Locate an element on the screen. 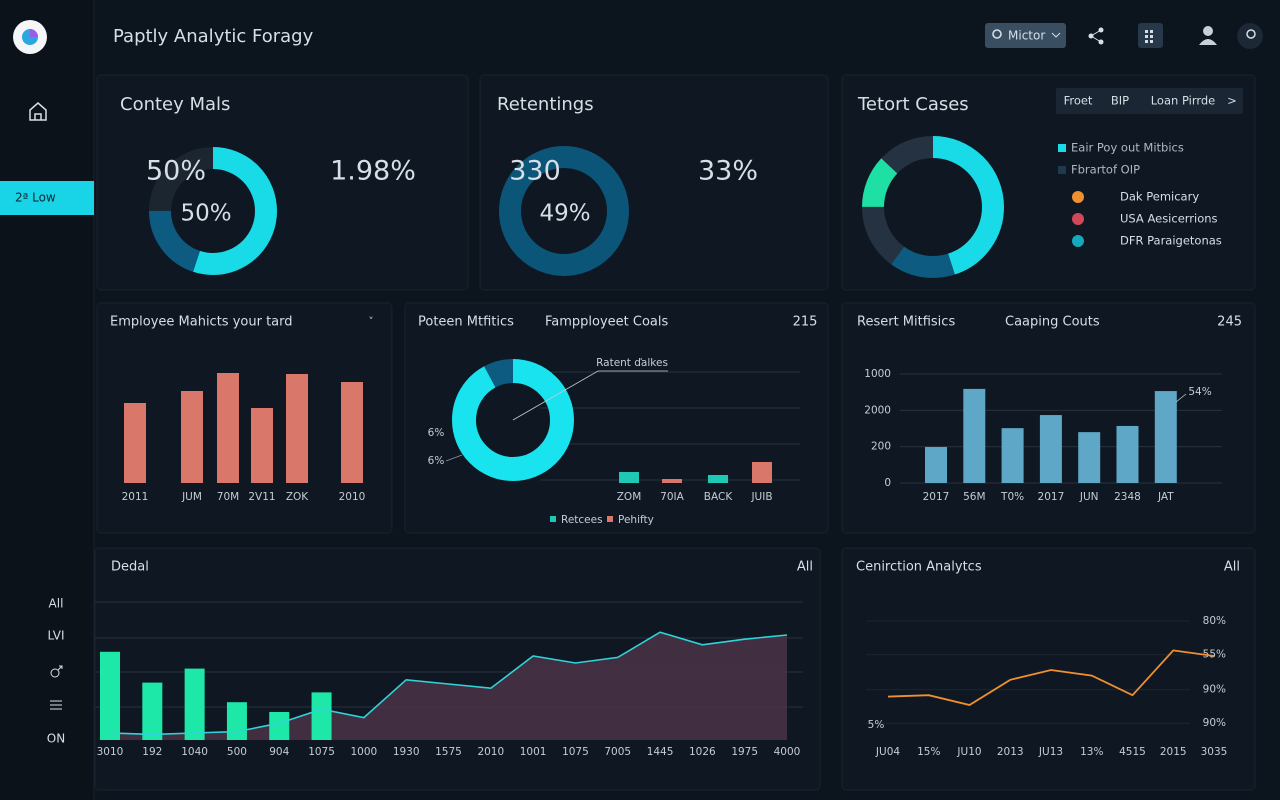 This screenshot has height=800, width=1280. panel-title: Cenirction Analytcs is located at coordinates (919, 567).